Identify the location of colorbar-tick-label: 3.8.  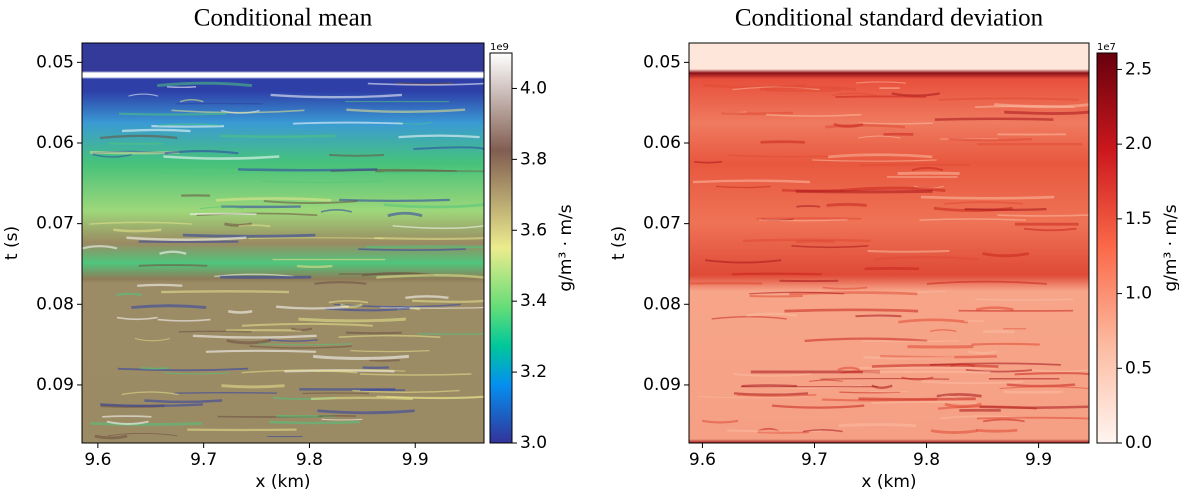
(533, 159).